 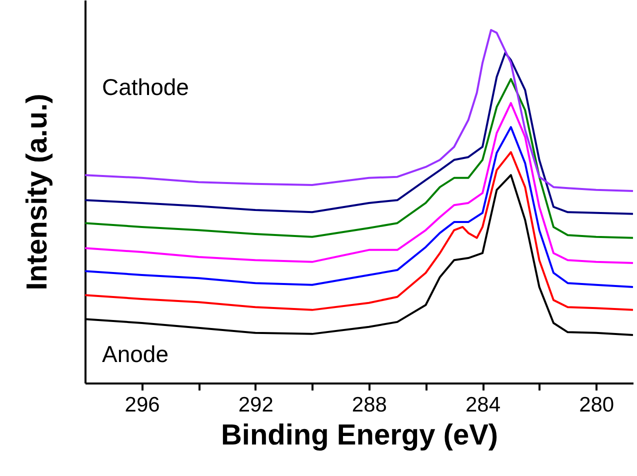 I want to click on x-tick-label: 296, so click(x=142, y=405).